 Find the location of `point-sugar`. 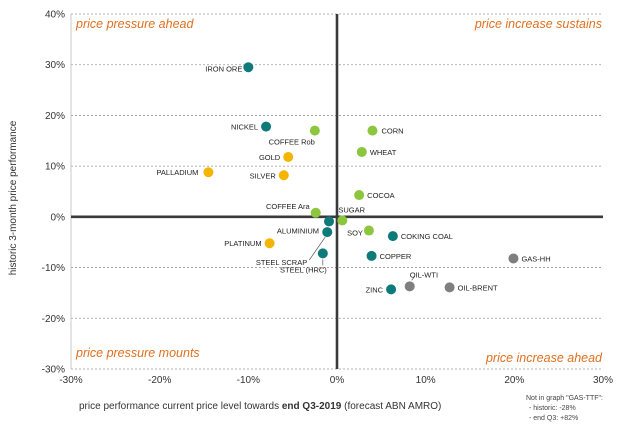

point-sugar is located at coordinates (342, 220).